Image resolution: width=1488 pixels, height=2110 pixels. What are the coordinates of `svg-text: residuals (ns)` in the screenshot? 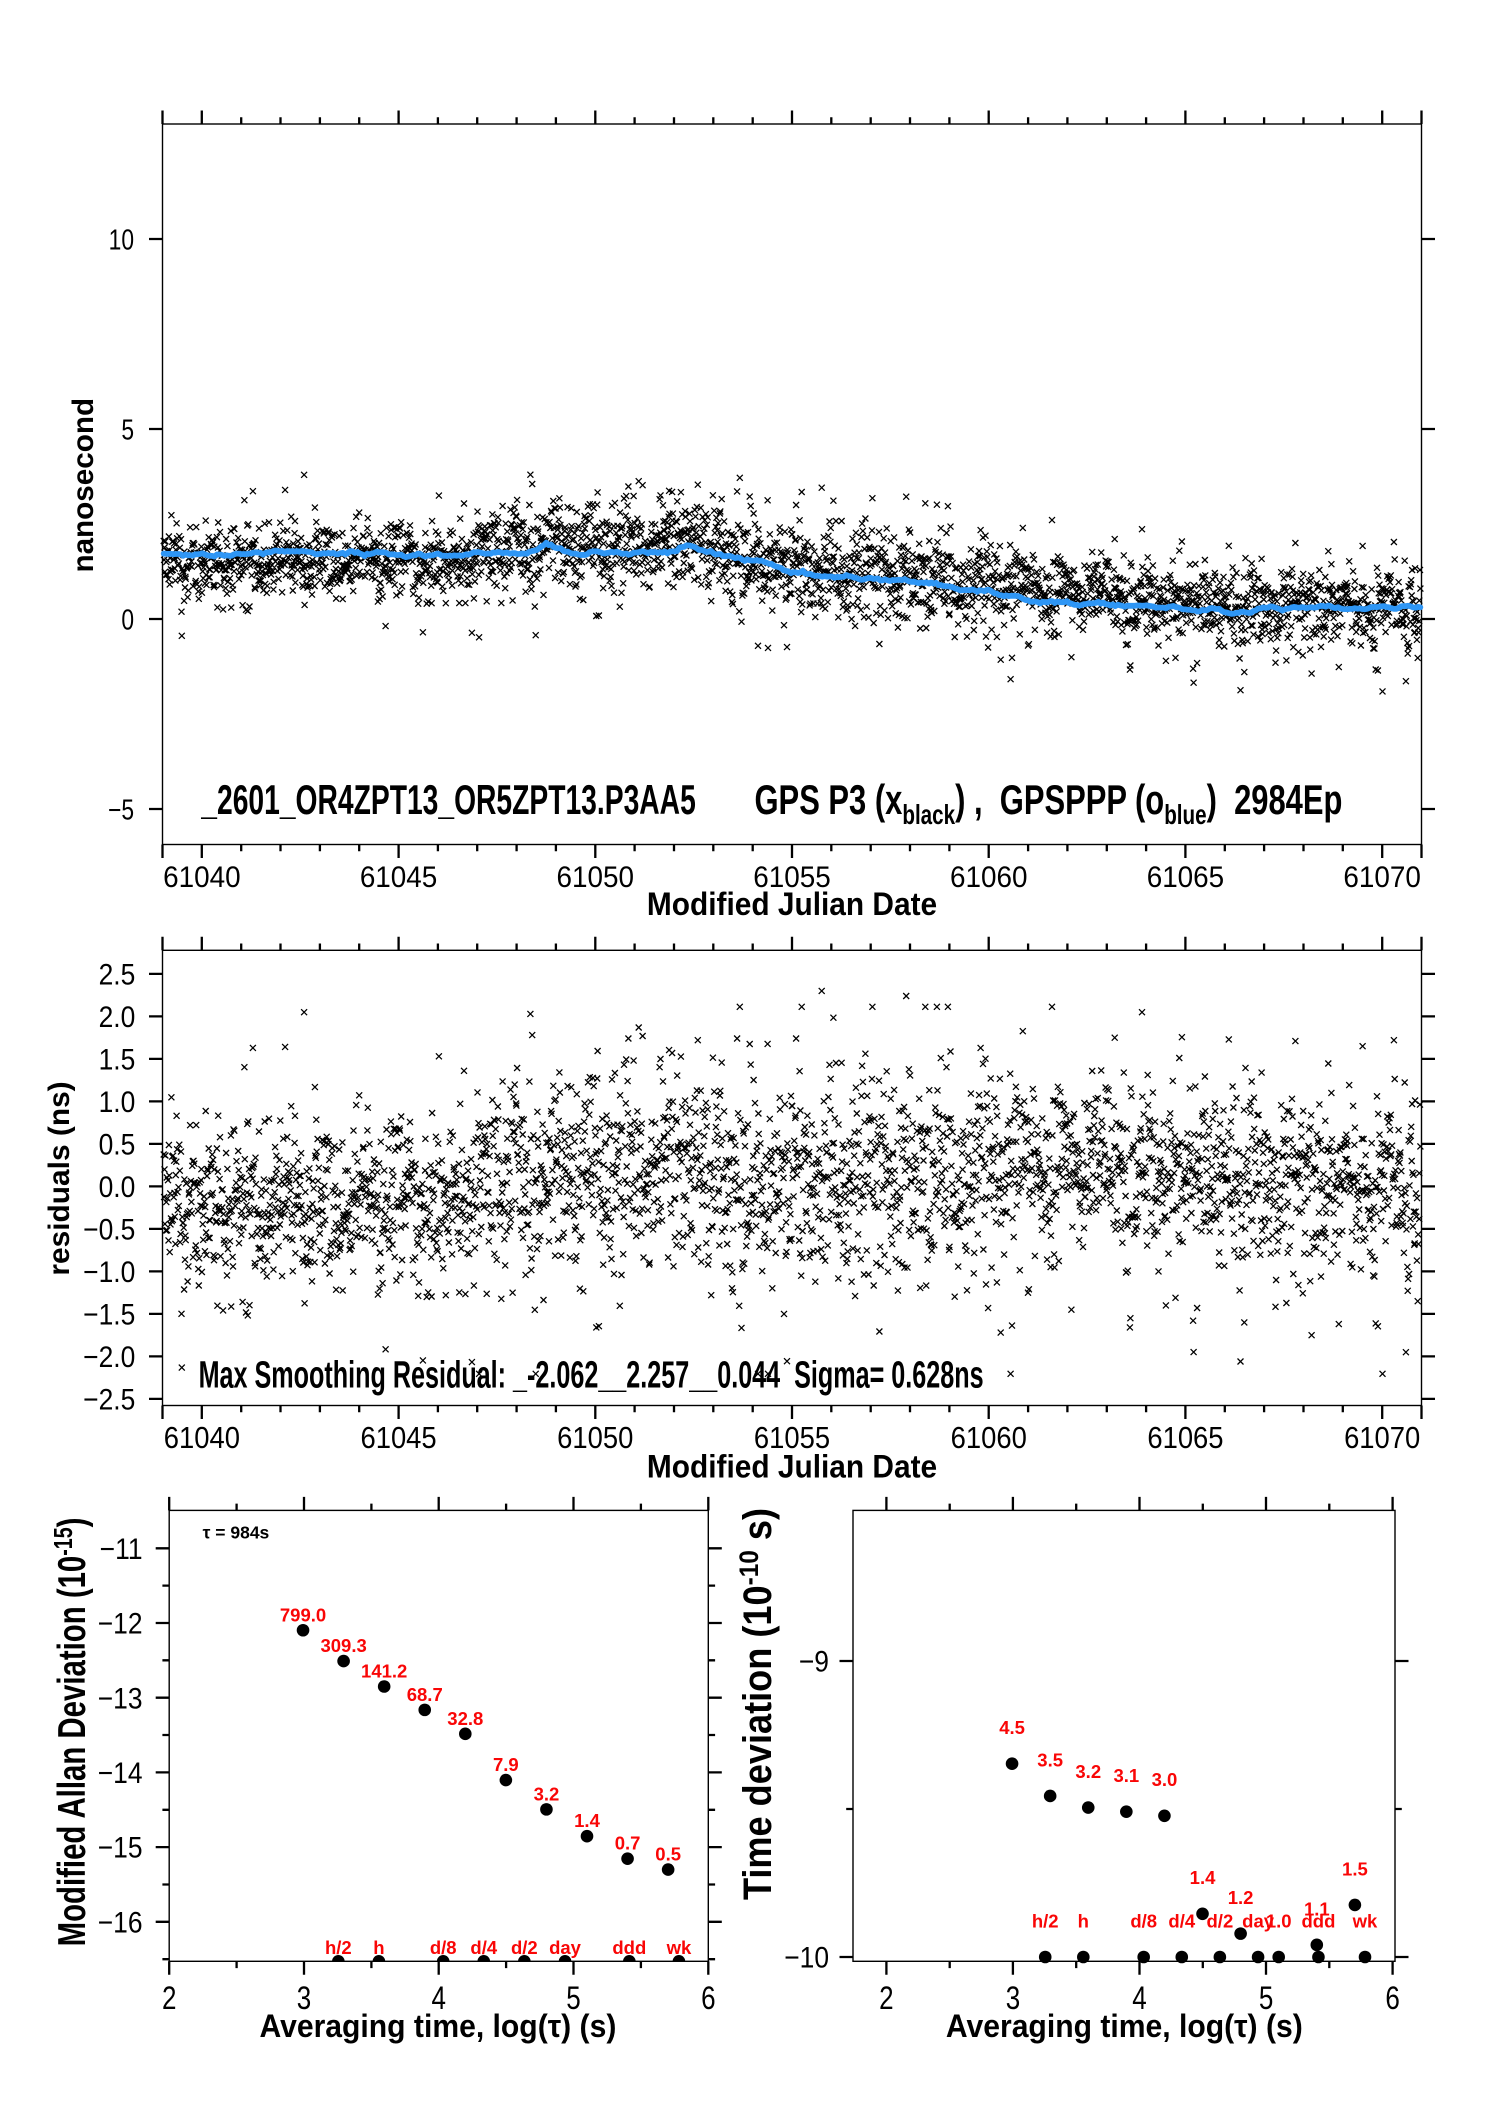 It's located at (59, 1178).